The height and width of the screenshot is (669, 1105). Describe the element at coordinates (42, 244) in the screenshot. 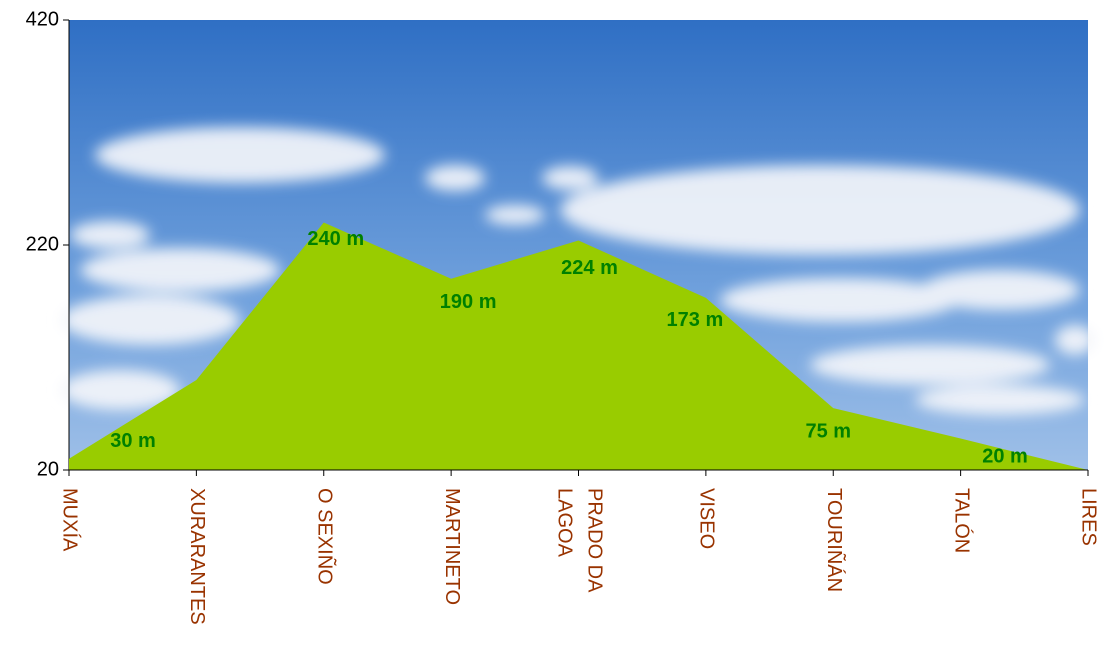

I see `y-tick-label: 220` at that location.